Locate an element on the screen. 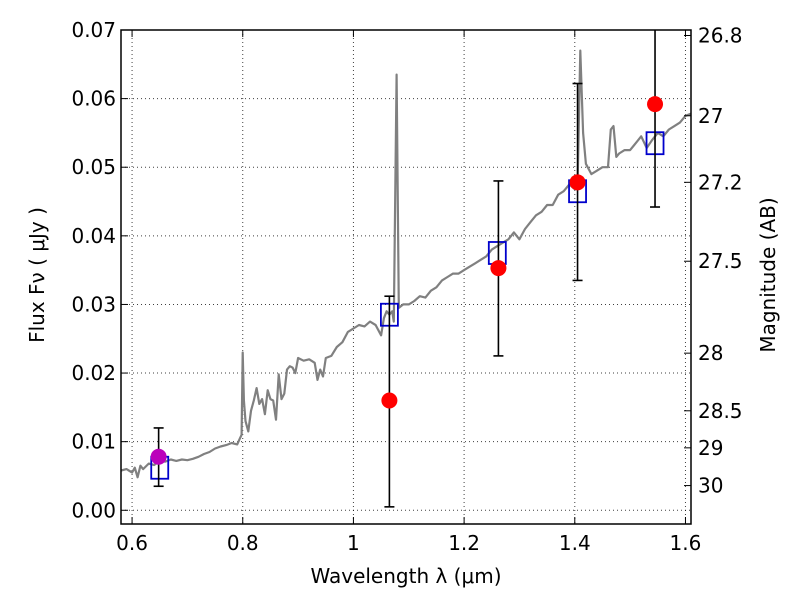 The width and height of the screenshot is (800, 600). x-tick-label: 1.2 is located at coordinates (464, 543).